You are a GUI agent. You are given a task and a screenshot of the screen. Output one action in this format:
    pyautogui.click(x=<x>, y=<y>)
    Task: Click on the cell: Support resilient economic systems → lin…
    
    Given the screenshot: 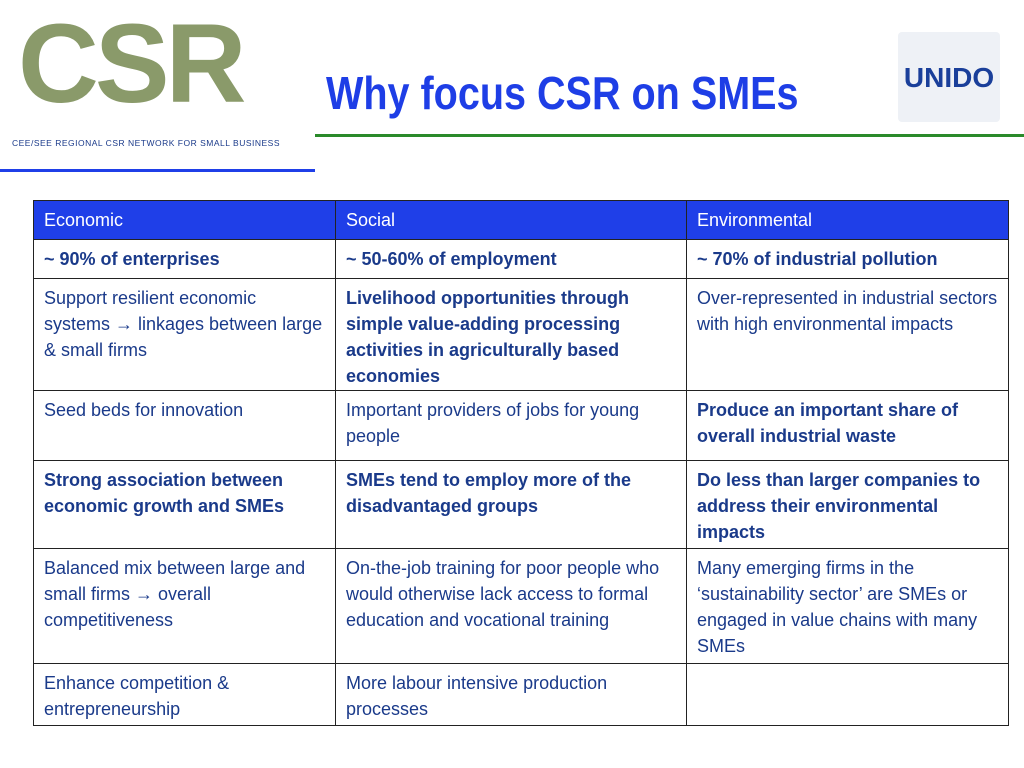 What is the action you would take?
    pyautogui.click(x=184, y=334)
    